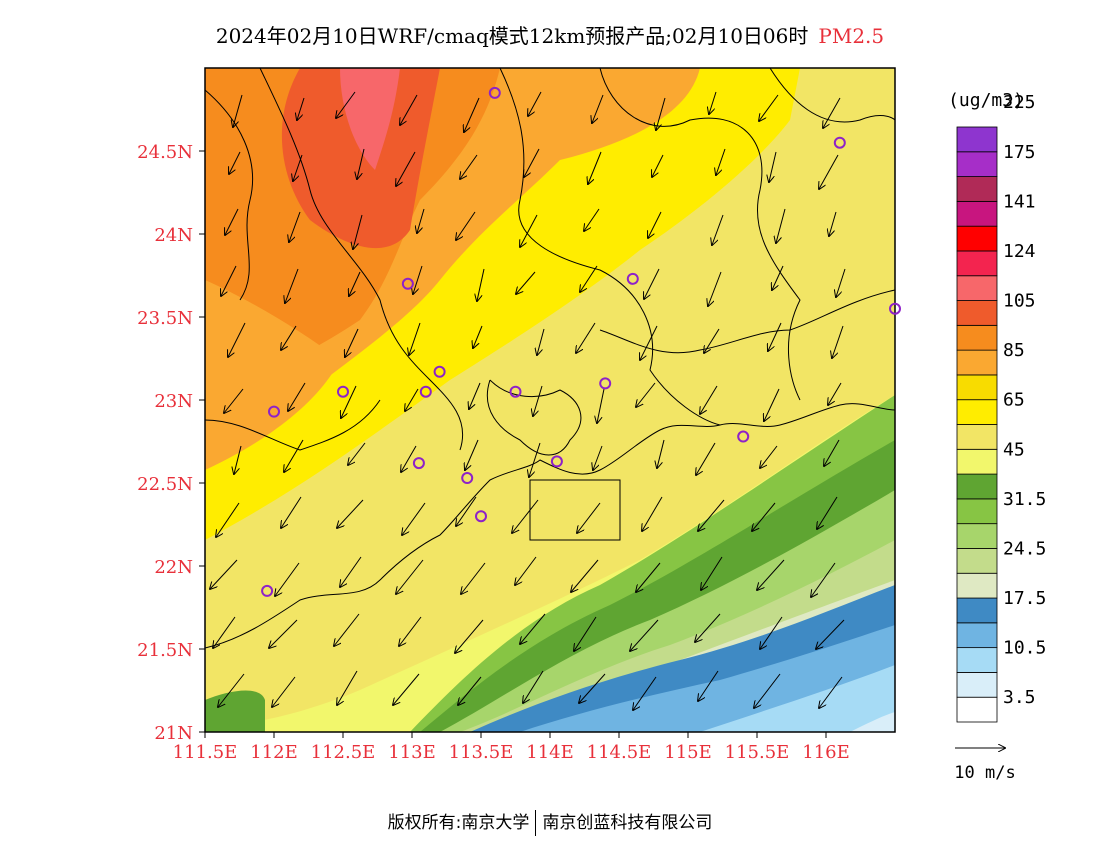 The width and height of the screenshot is (1100, 850). What do you see at coordinates (481, 752) in the screenshot?
I see `lon-tick-label: 113.5E` at bounding box center [481, 752].